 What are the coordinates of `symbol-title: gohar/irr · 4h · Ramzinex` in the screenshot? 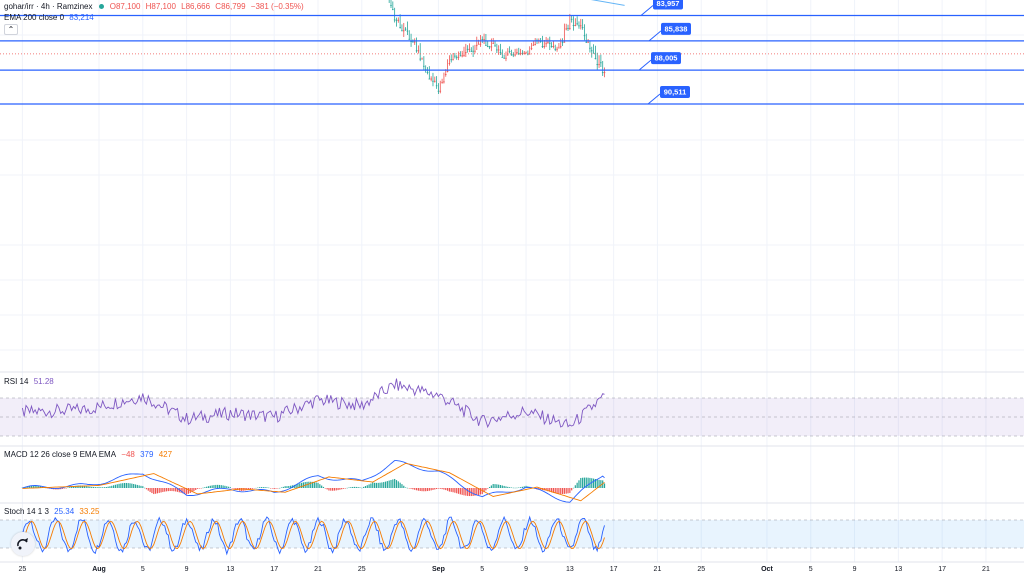 It's located at (48, 6).